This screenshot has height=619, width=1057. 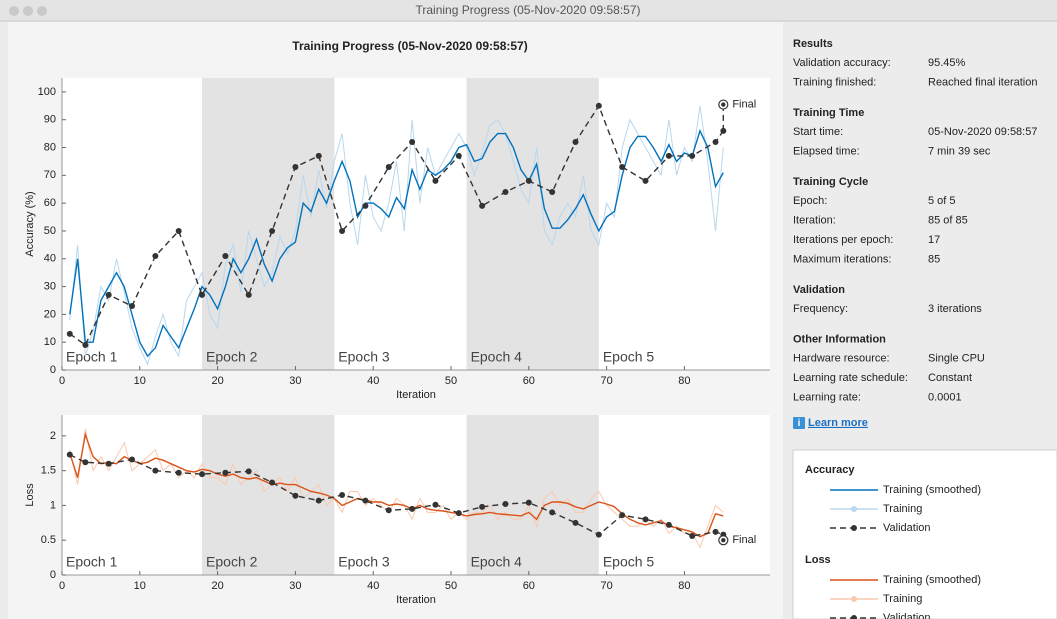 I want to click on info-value: Single CPU, so click(x=956, y=358).